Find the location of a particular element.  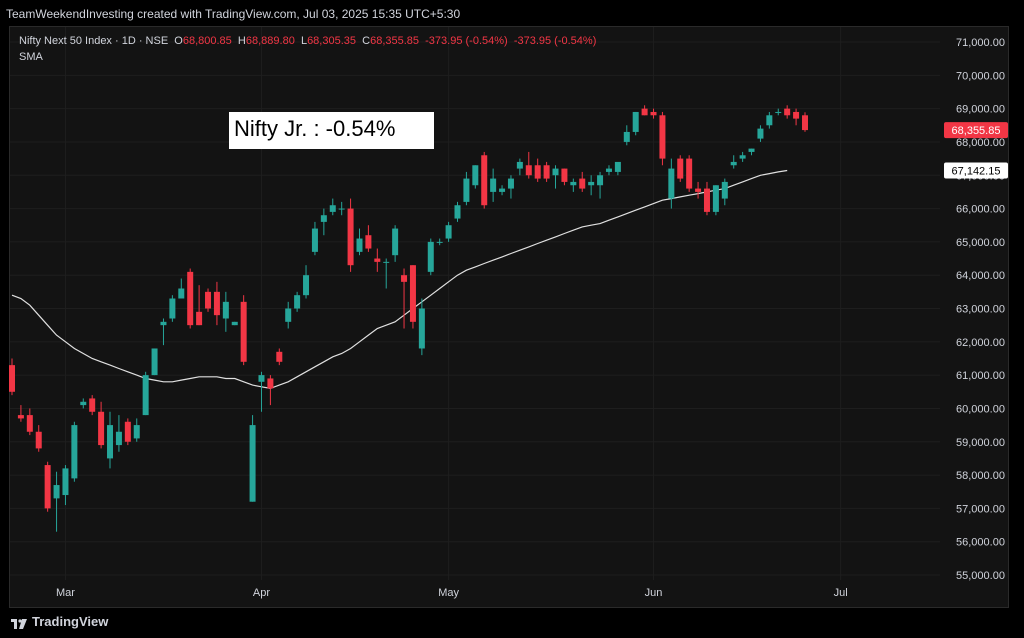

y-tick-label: 61,000.00 is located at coordinates (980, 376).